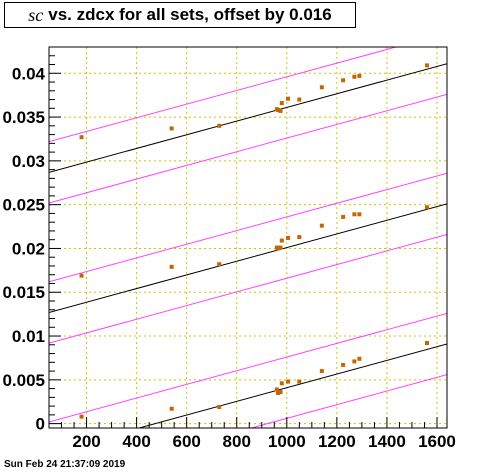 Image resolution: width=496 pixels, height=474 pixels. I want to click on y-tick-label: 0.01, so click(28, 336).